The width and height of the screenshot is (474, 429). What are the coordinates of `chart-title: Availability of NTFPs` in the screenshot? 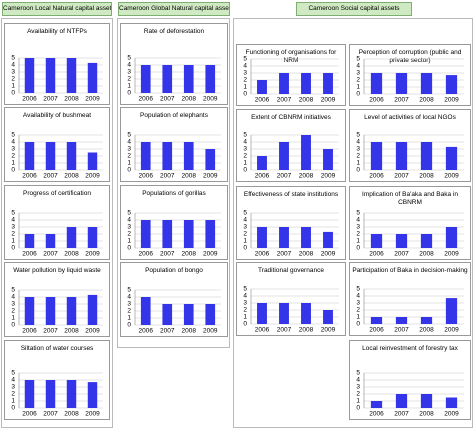 It's located at (57, 31).